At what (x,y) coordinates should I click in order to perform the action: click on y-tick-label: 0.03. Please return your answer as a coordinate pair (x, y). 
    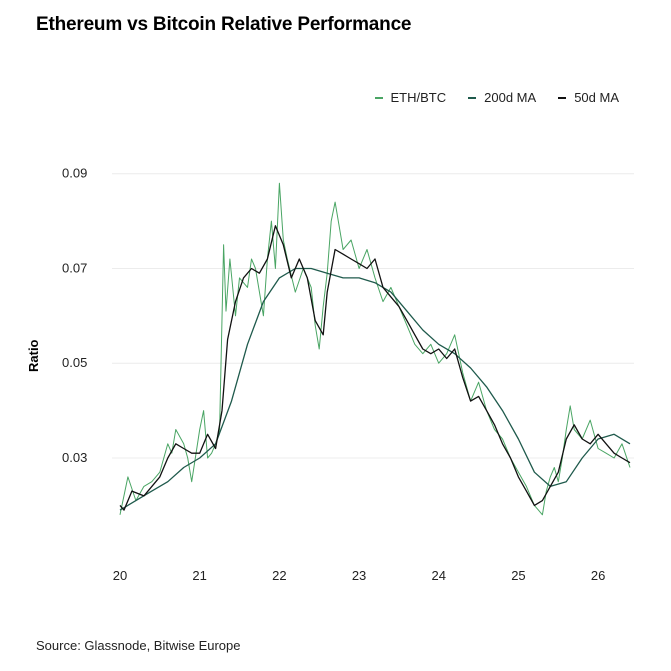
    Looking at the image, I should click on (74, 457).